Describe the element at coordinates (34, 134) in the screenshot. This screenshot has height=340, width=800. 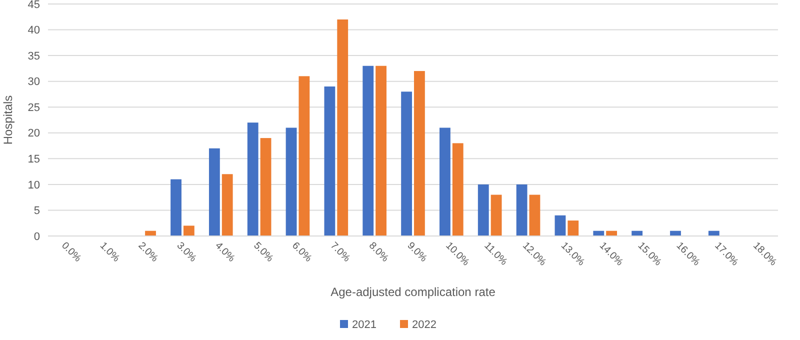
I see `y-tick-label: 20` at that location.